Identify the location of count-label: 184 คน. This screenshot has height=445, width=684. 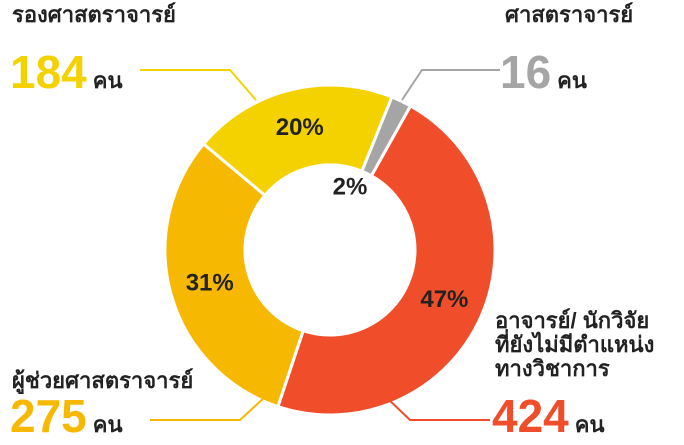
(66, 72).